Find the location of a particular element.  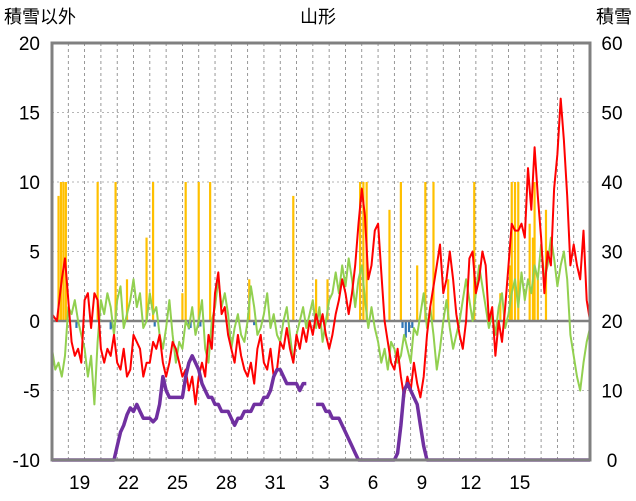

chart-title: 山形 is located at coordinates (318, 17).